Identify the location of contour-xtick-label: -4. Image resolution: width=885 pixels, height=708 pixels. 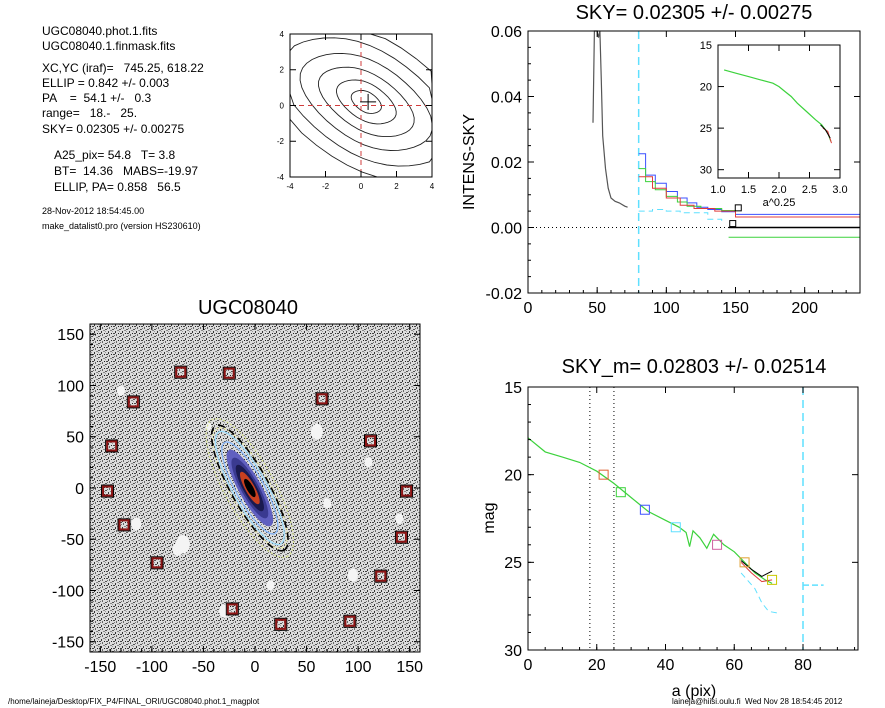
(290, 186).